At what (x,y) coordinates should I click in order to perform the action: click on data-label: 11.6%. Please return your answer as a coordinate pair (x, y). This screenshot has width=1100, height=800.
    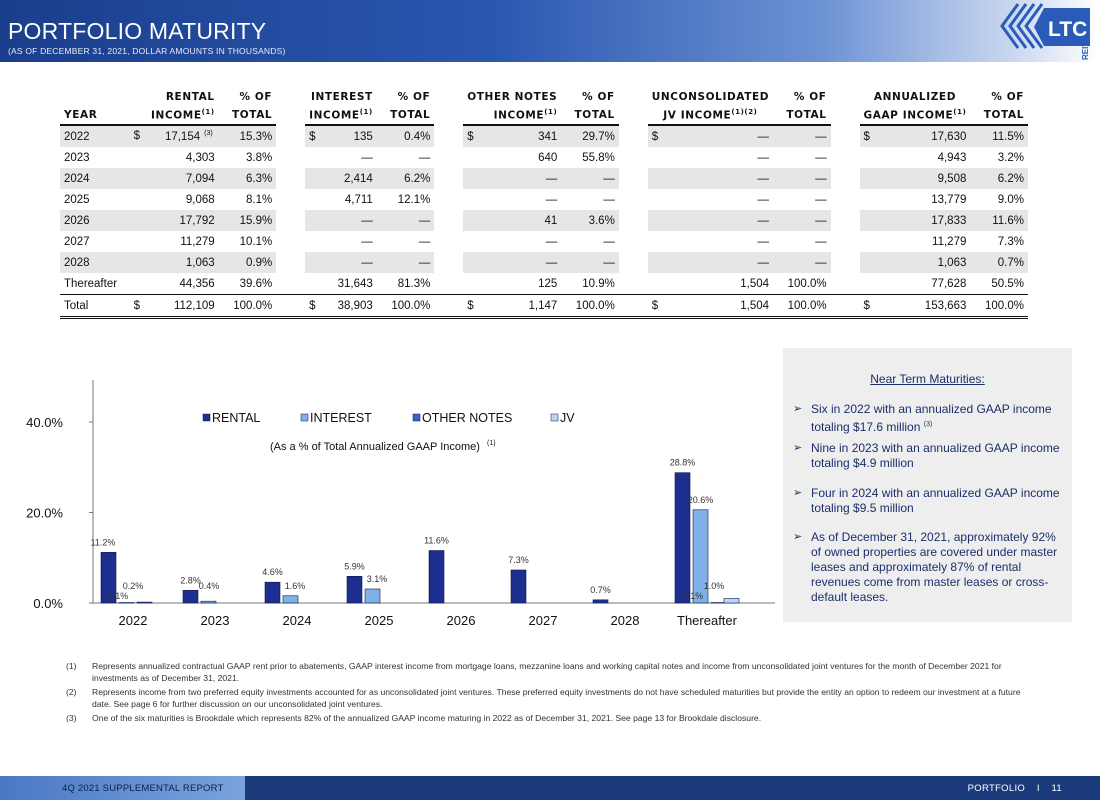
    Looking at the image, I should click on (436, 541).